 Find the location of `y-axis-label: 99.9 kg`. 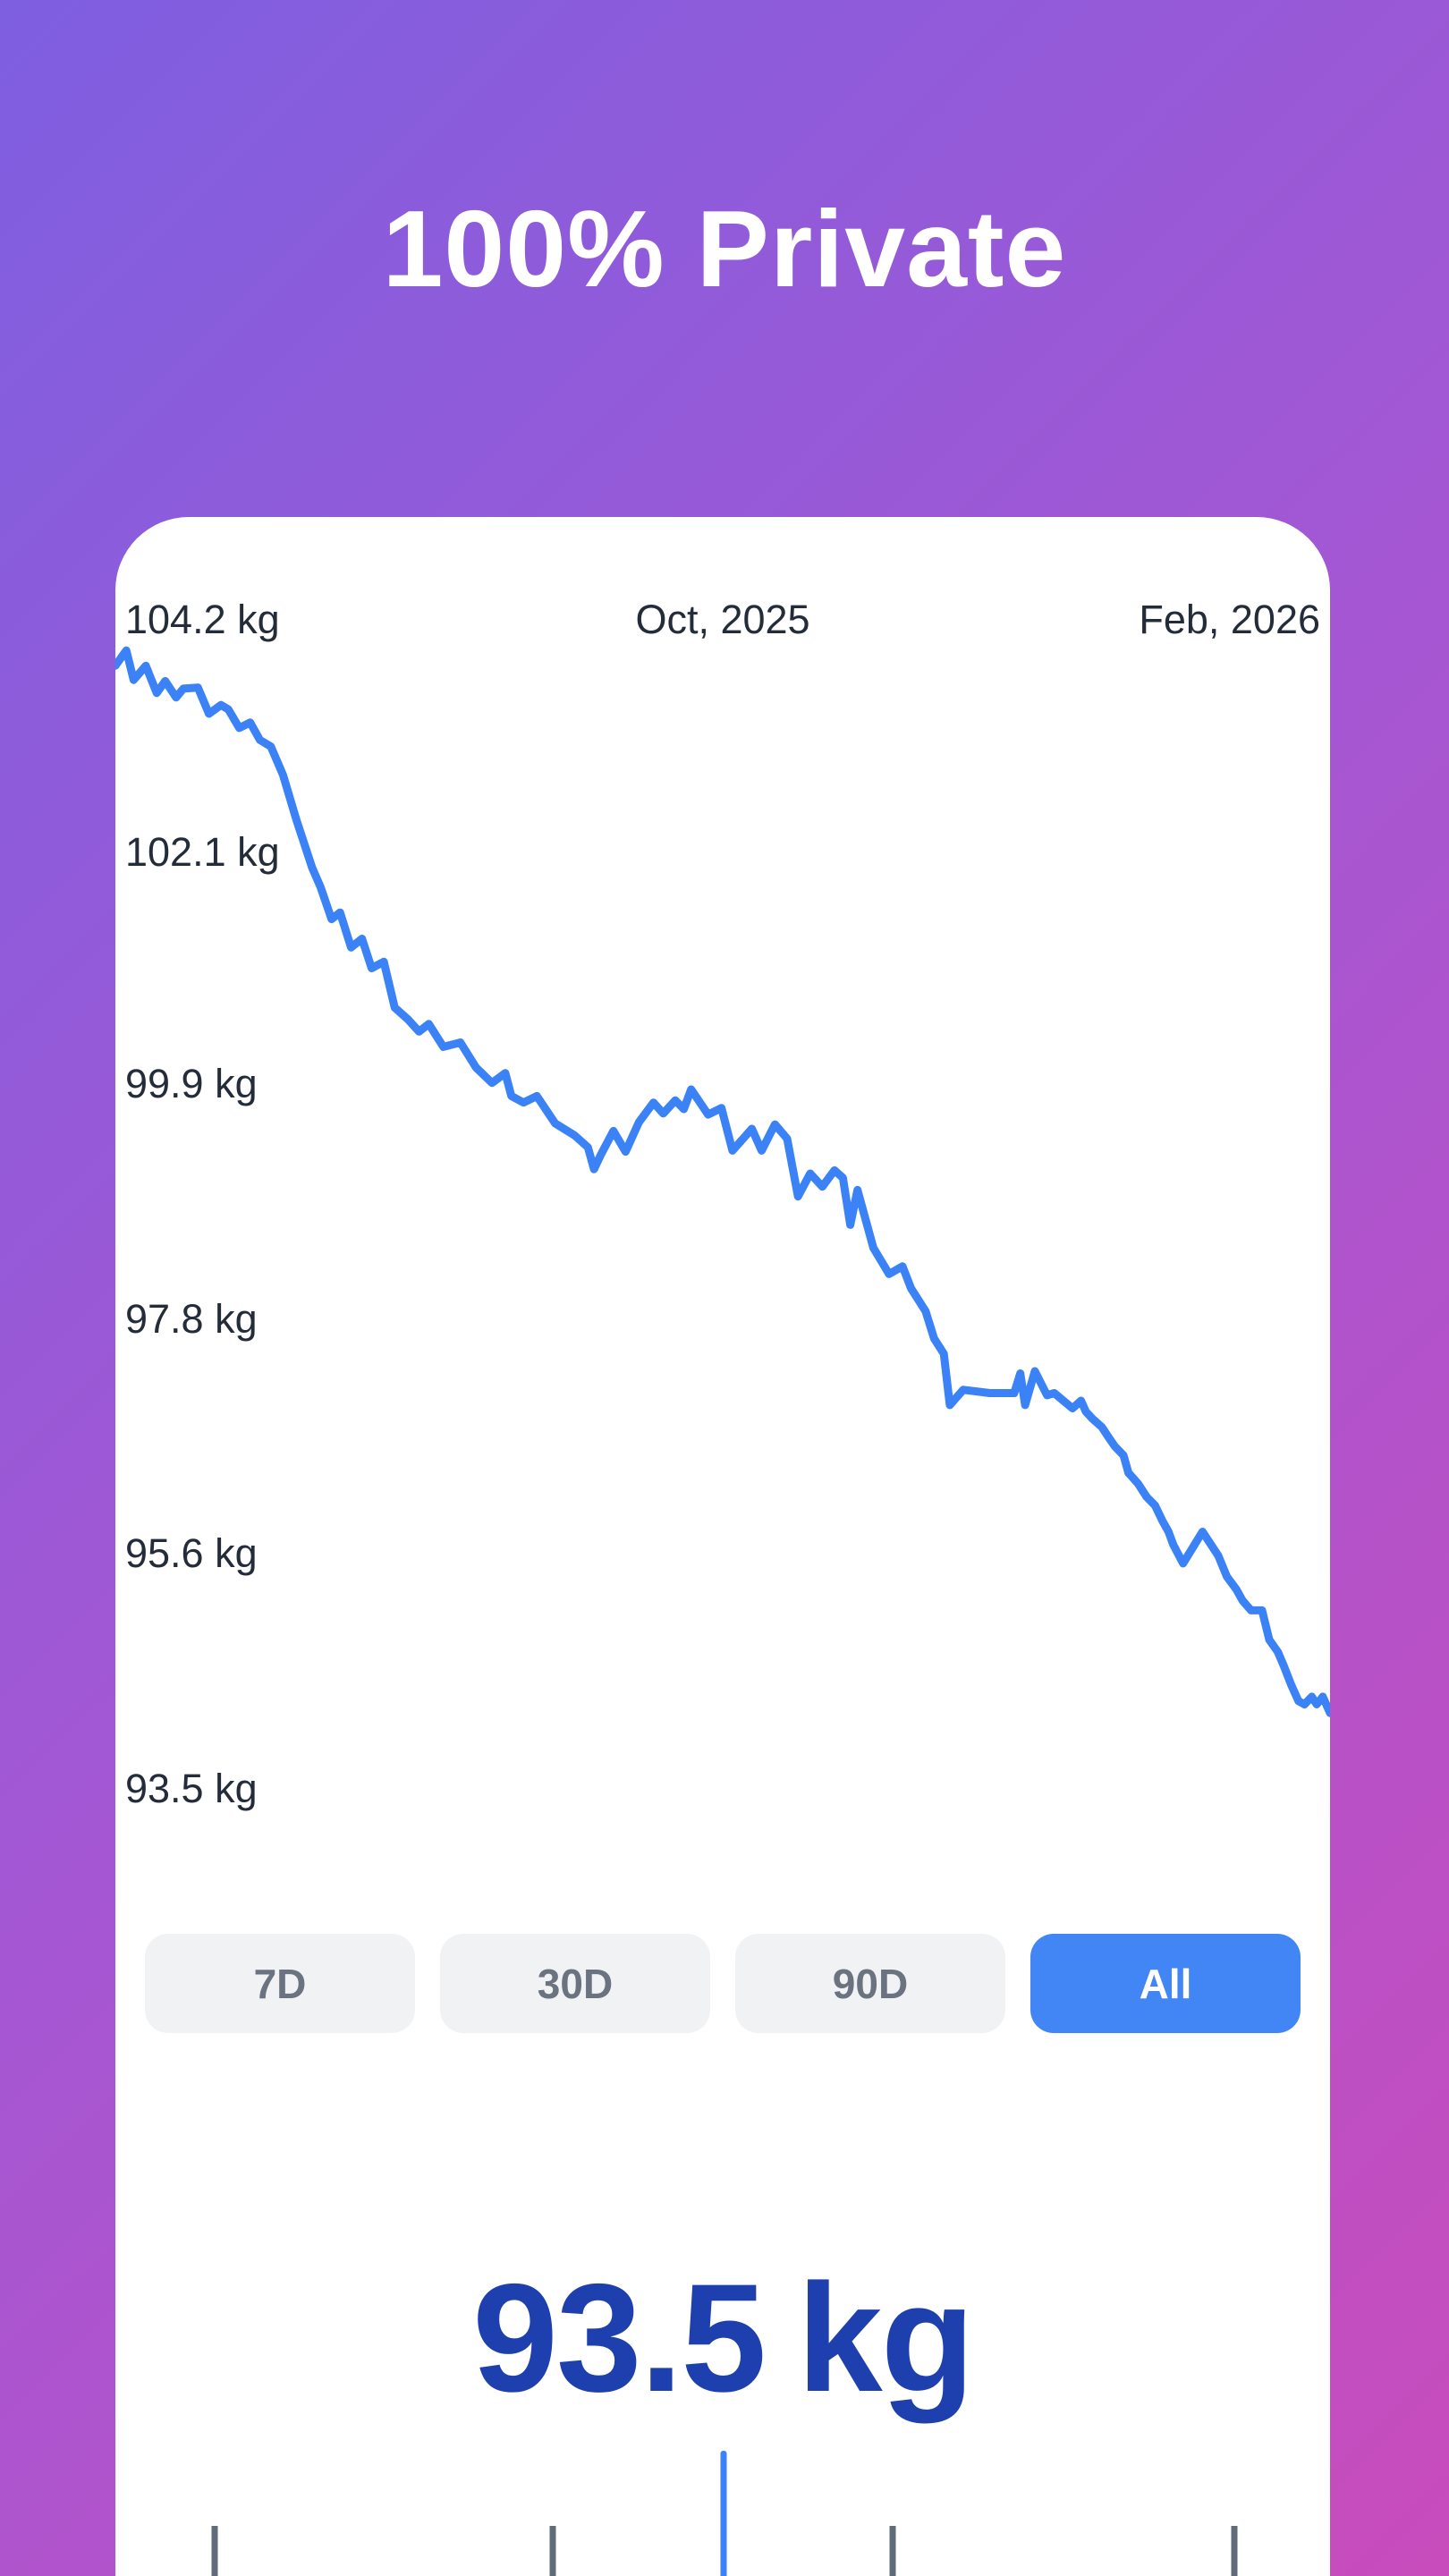

y-axis-label: 99.9 kg is located at coordinates (191, 1083).